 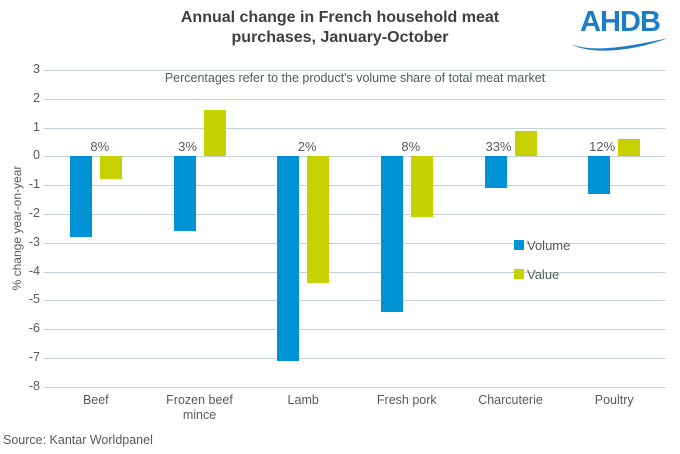 I want to click on legend-label-volume: Volume, so click(x=549, y=245).